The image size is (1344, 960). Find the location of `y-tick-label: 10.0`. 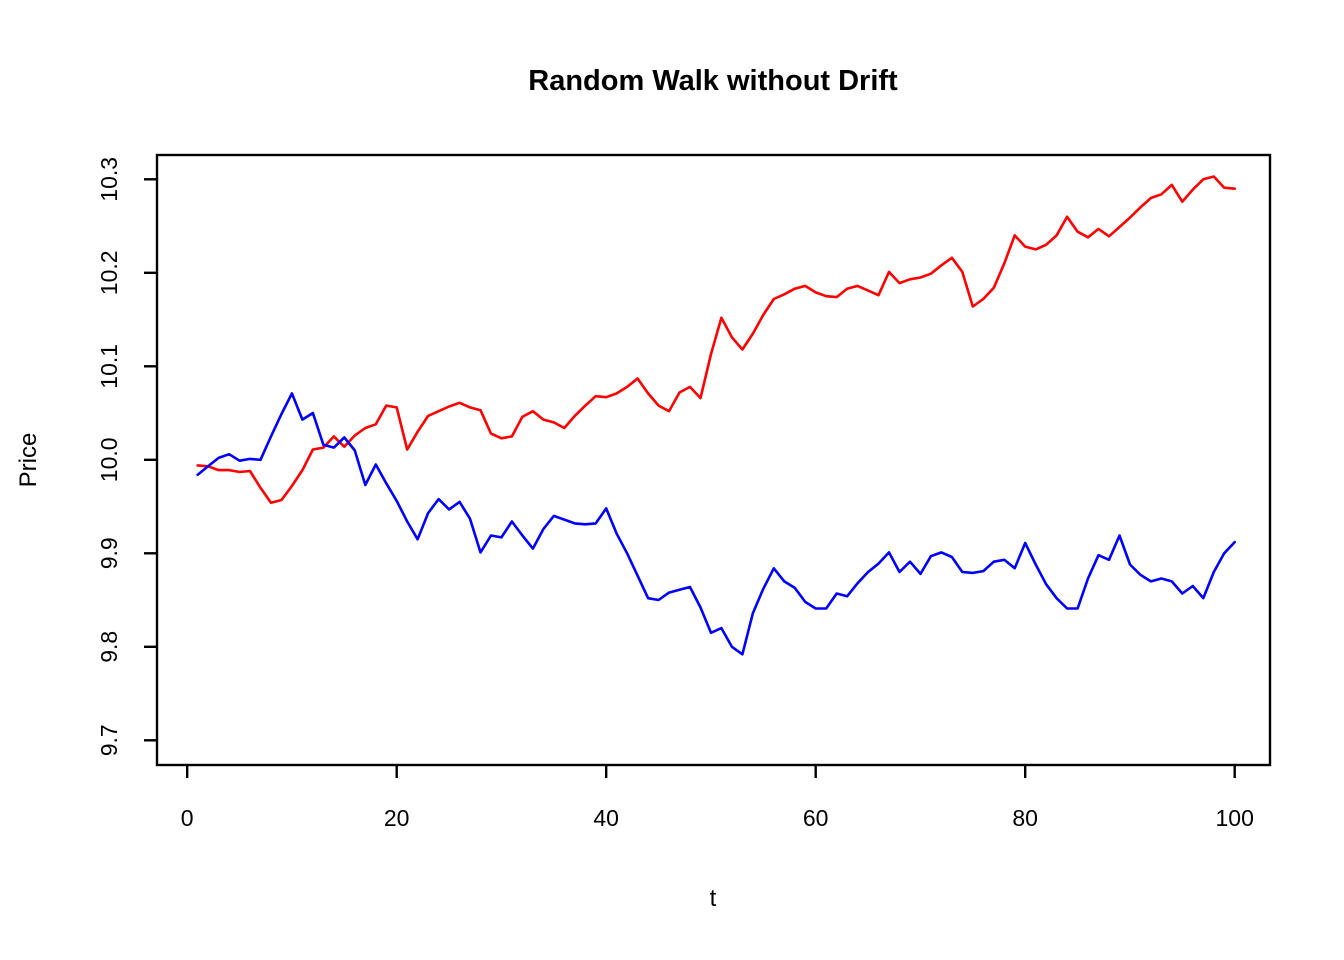

y-tick-label: 10.0 is located at coordinates (109, 459).